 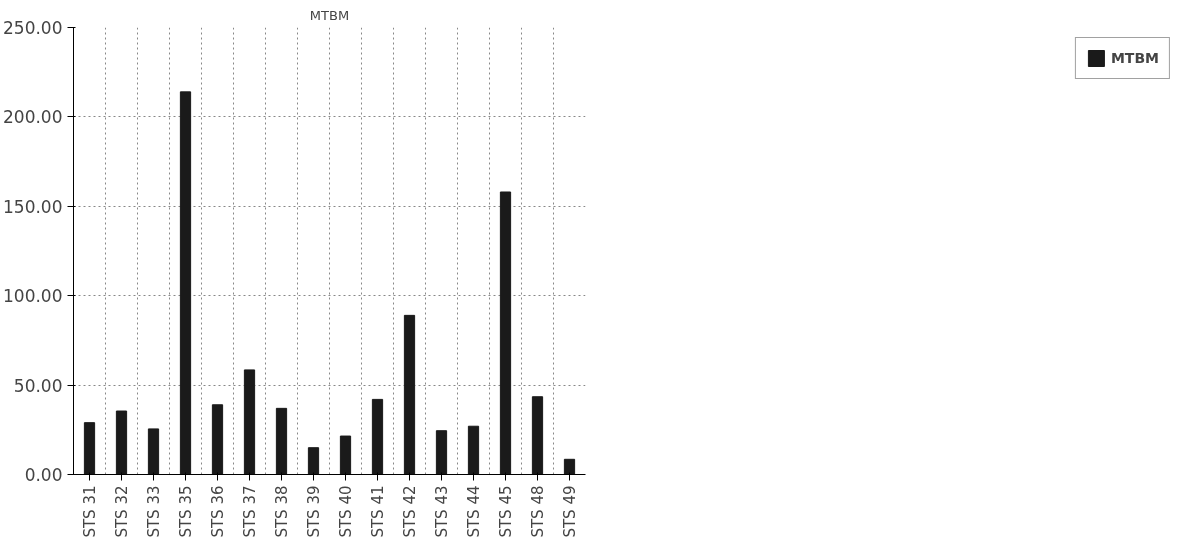 I want to click on x-tick-label: STS 43, so click(x=441, y=511).